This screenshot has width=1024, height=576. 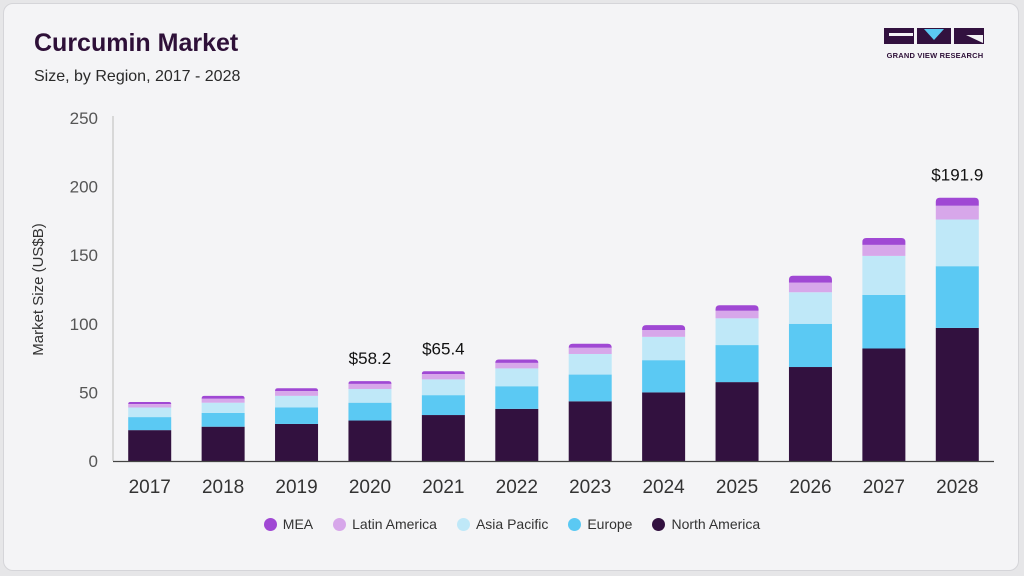 I want to click on bar-segment-mea-2028, so click(x=957, y=201).